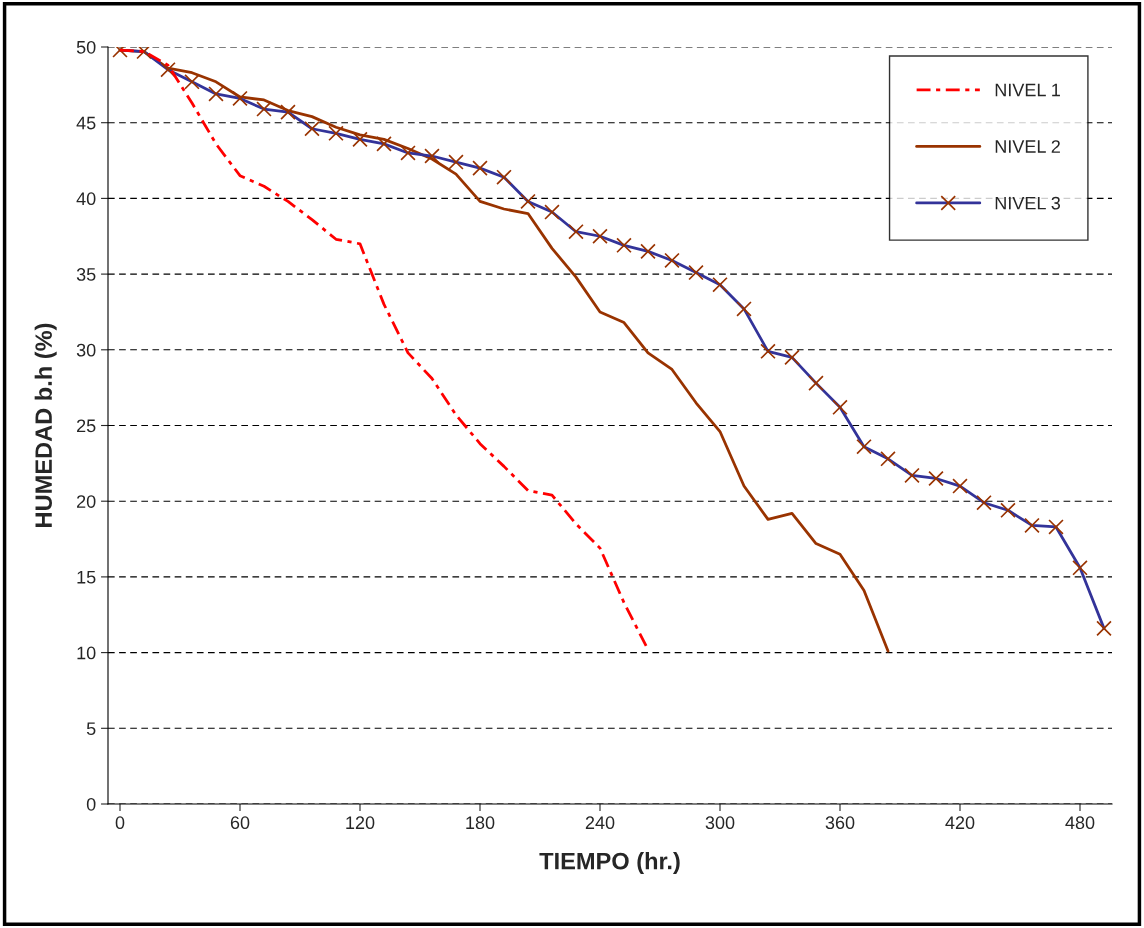 The width and height of the screenshot is (1144, 928). What do you see at coordinates (45, 425) in the screenshot?
I see `y-axis-title: HUMEDAD b.h (%)` at bounding box center [45, 425].